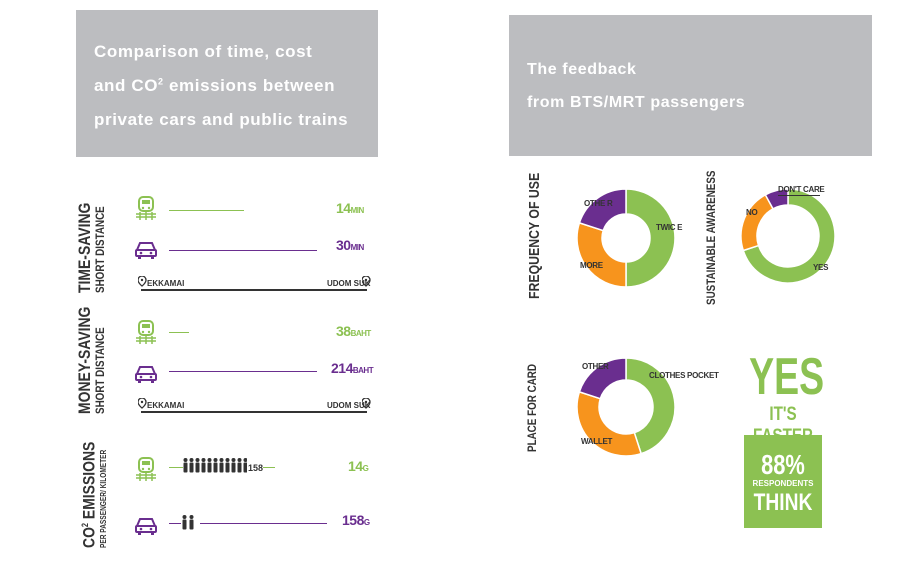  I want to click on awareness-label-no: NO, so click(752, 212).